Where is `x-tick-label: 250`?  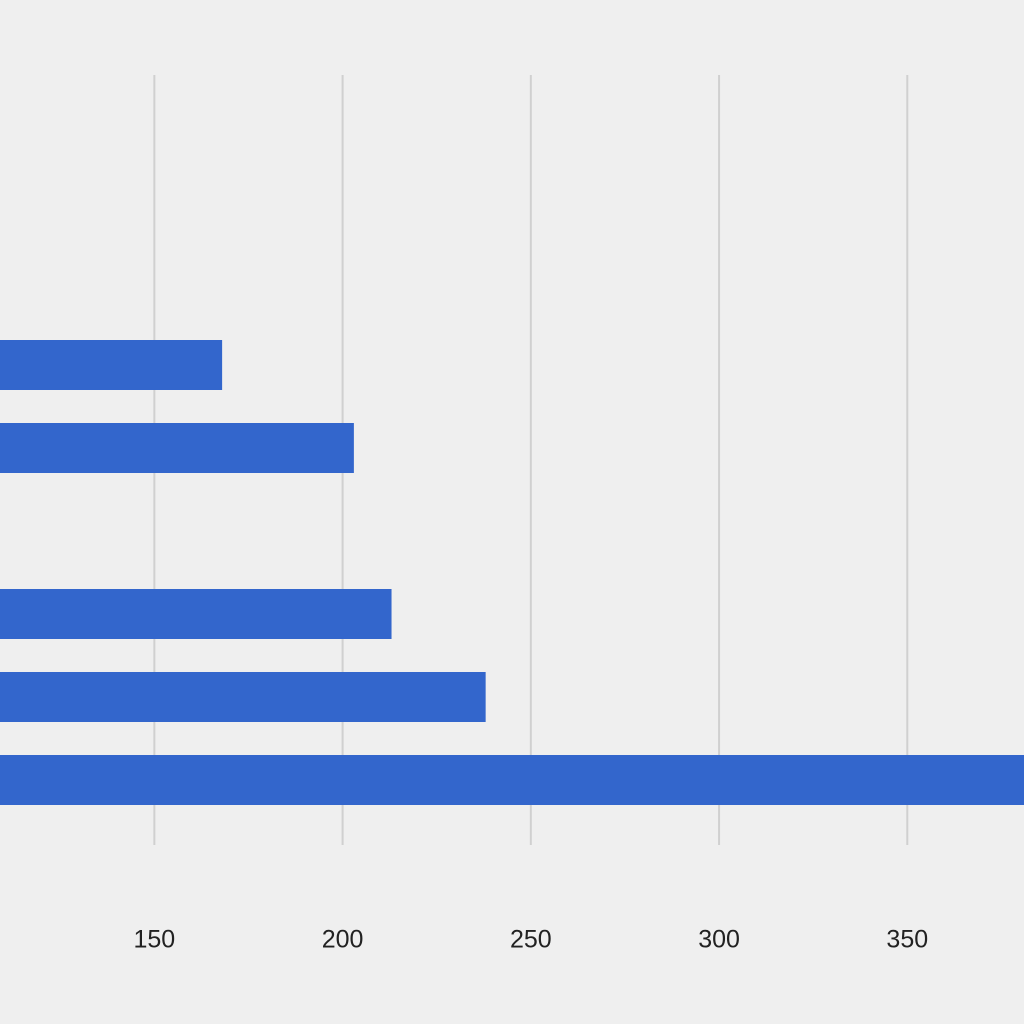 x-tick-label: 250 is located at coordinates (531, 940).